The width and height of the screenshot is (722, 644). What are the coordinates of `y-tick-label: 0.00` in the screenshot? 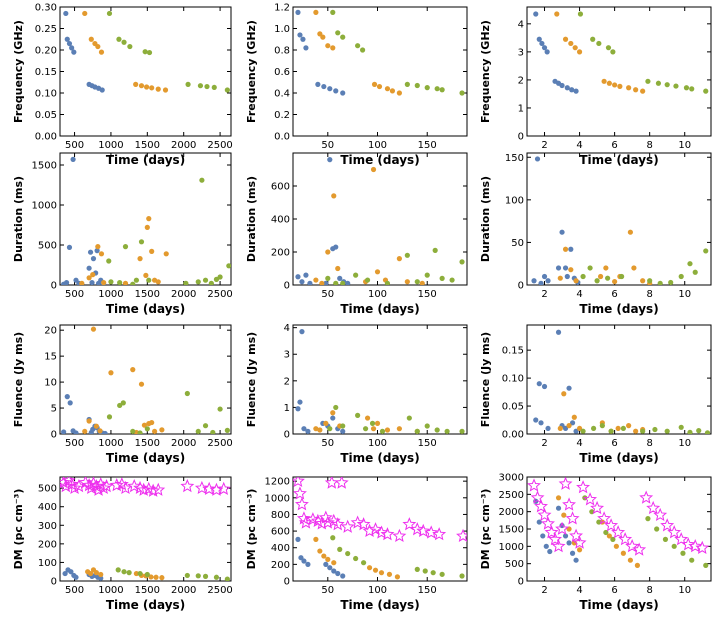 It's located at (513, 435).